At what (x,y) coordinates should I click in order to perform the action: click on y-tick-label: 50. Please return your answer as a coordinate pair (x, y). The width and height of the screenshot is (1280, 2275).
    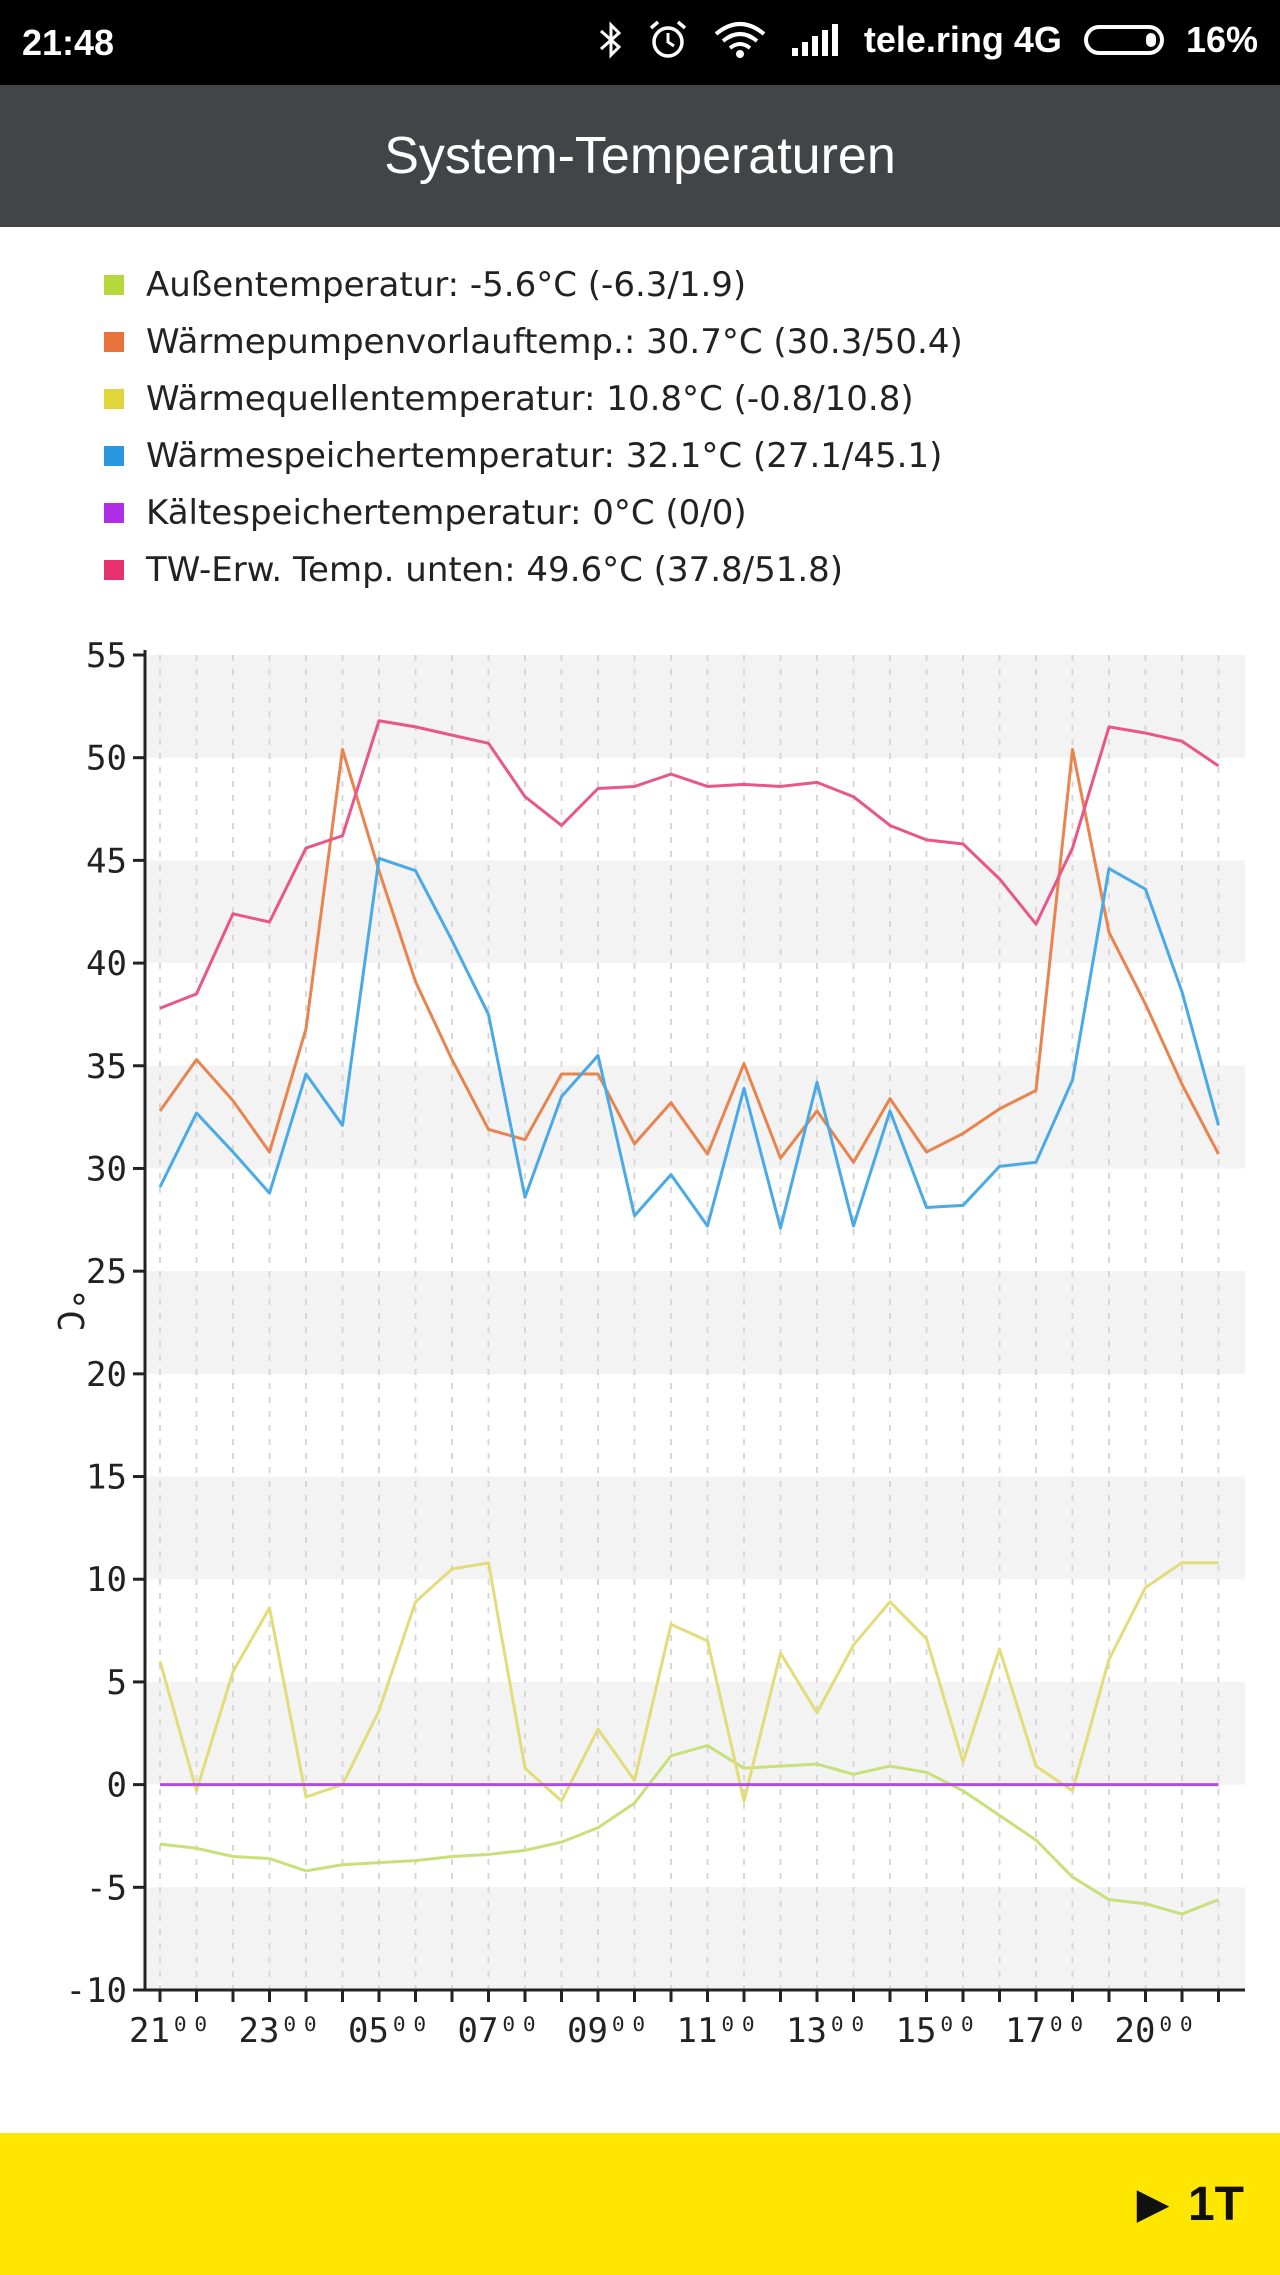
    Looking at the image, I should click on (106, 759).